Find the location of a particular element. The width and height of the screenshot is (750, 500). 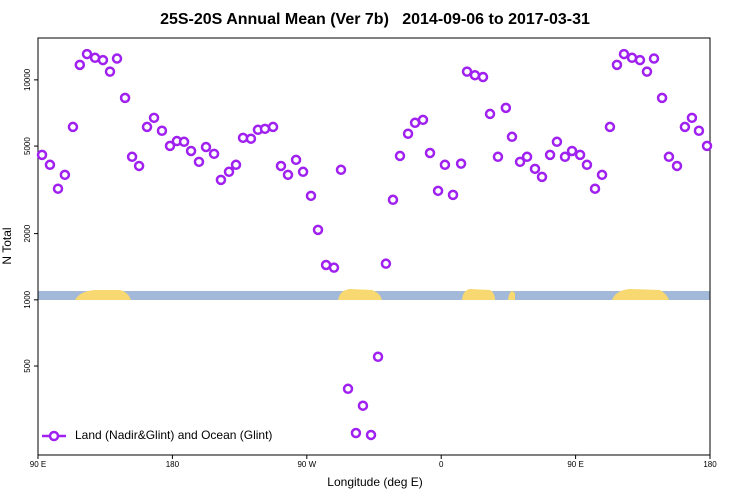

x-axis-label: Longitude (deg E) is located at coordinates (374, 482).